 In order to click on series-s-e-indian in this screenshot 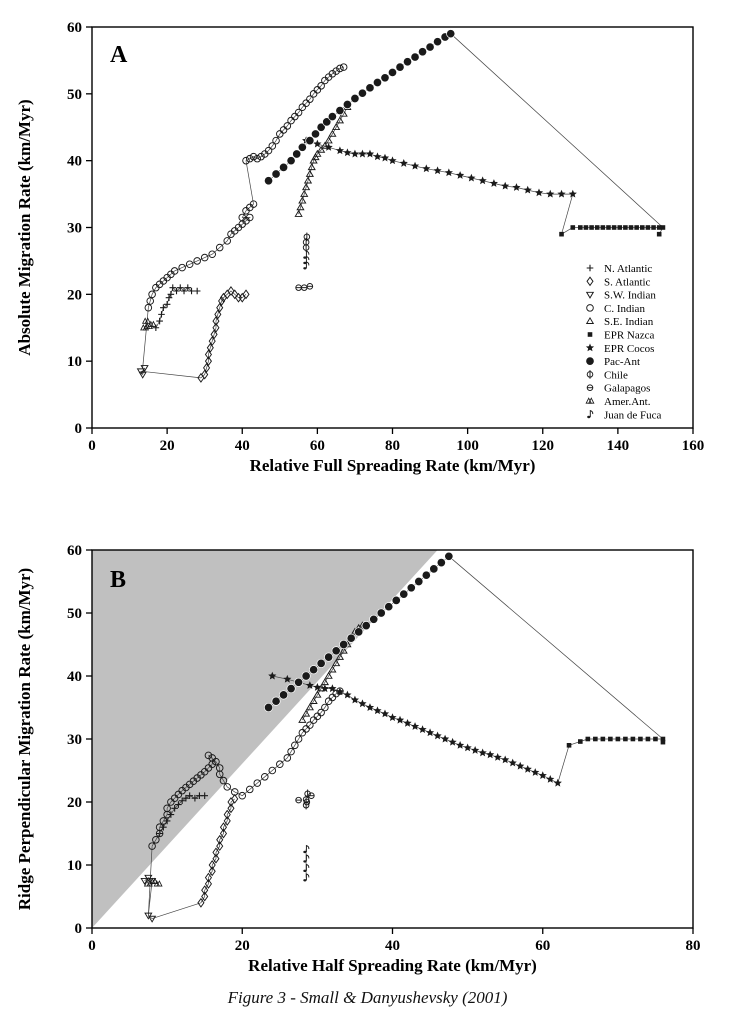, I will do `click(323, 159)`.